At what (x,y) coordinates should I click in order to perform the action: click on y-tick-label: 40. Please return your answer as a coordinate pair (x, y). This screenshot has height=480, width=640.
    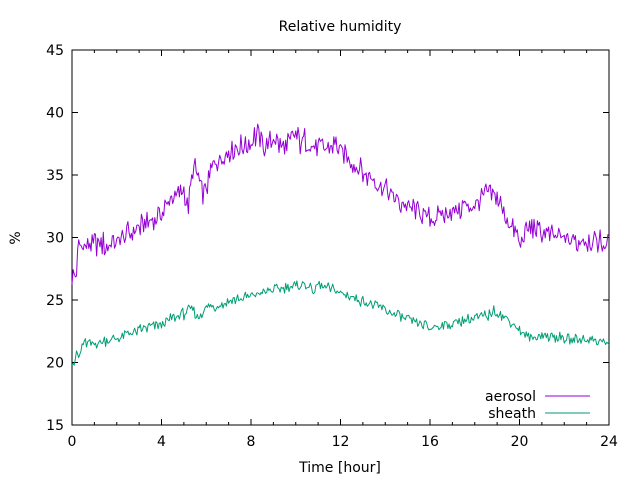
    Looking at the image, I should click on (55, 114).